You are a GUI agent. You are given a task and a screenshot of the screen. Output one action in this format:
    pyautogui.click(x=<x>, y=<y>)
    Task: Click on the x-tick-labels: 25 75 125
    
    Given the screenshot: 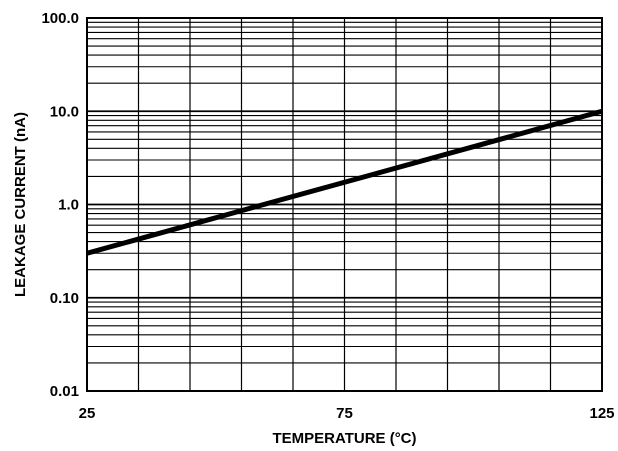 What is the action you would take?
    pyautogui.click(x=347, y=413)
    